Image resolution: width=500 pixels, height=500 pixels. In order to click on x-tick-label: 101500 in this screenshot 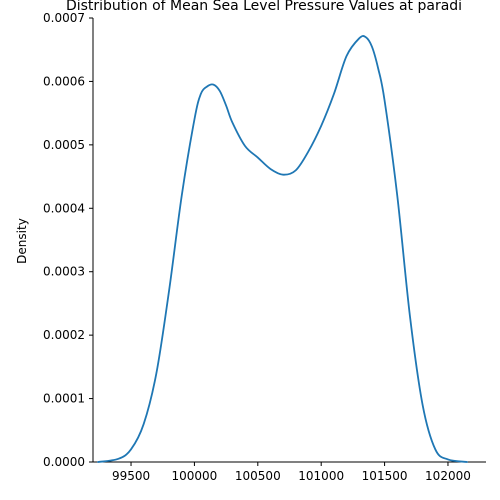, I will do `click(385, 476)`.